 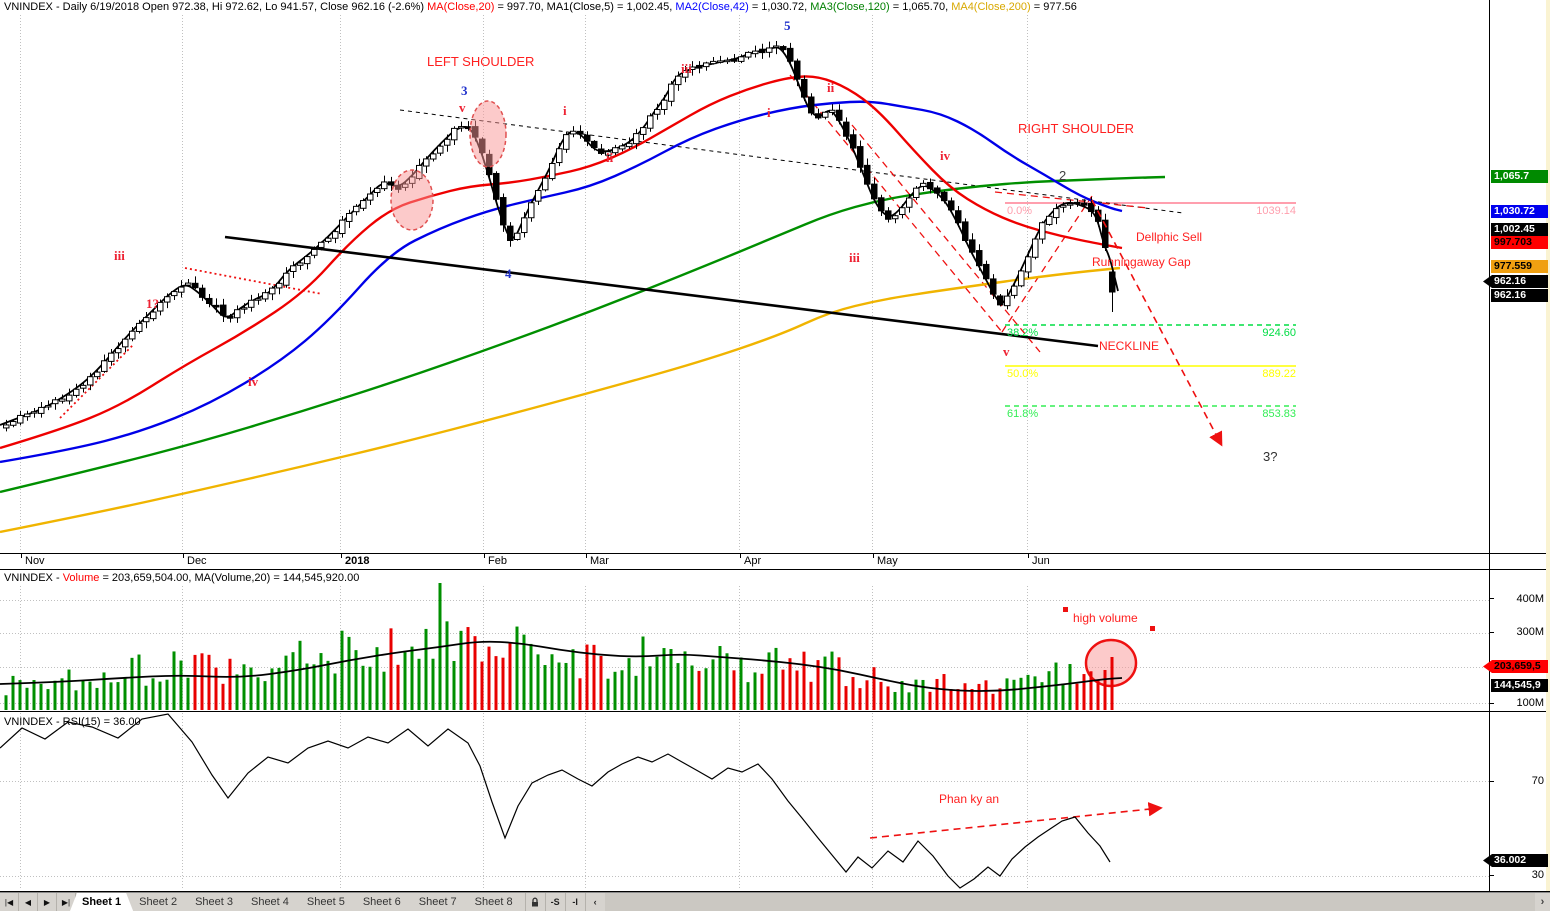 What do you see at coordinates (28, 902) in the screenshot?
I see `sheet-nav-button-1: ◀` at bounding box center [28, 902].